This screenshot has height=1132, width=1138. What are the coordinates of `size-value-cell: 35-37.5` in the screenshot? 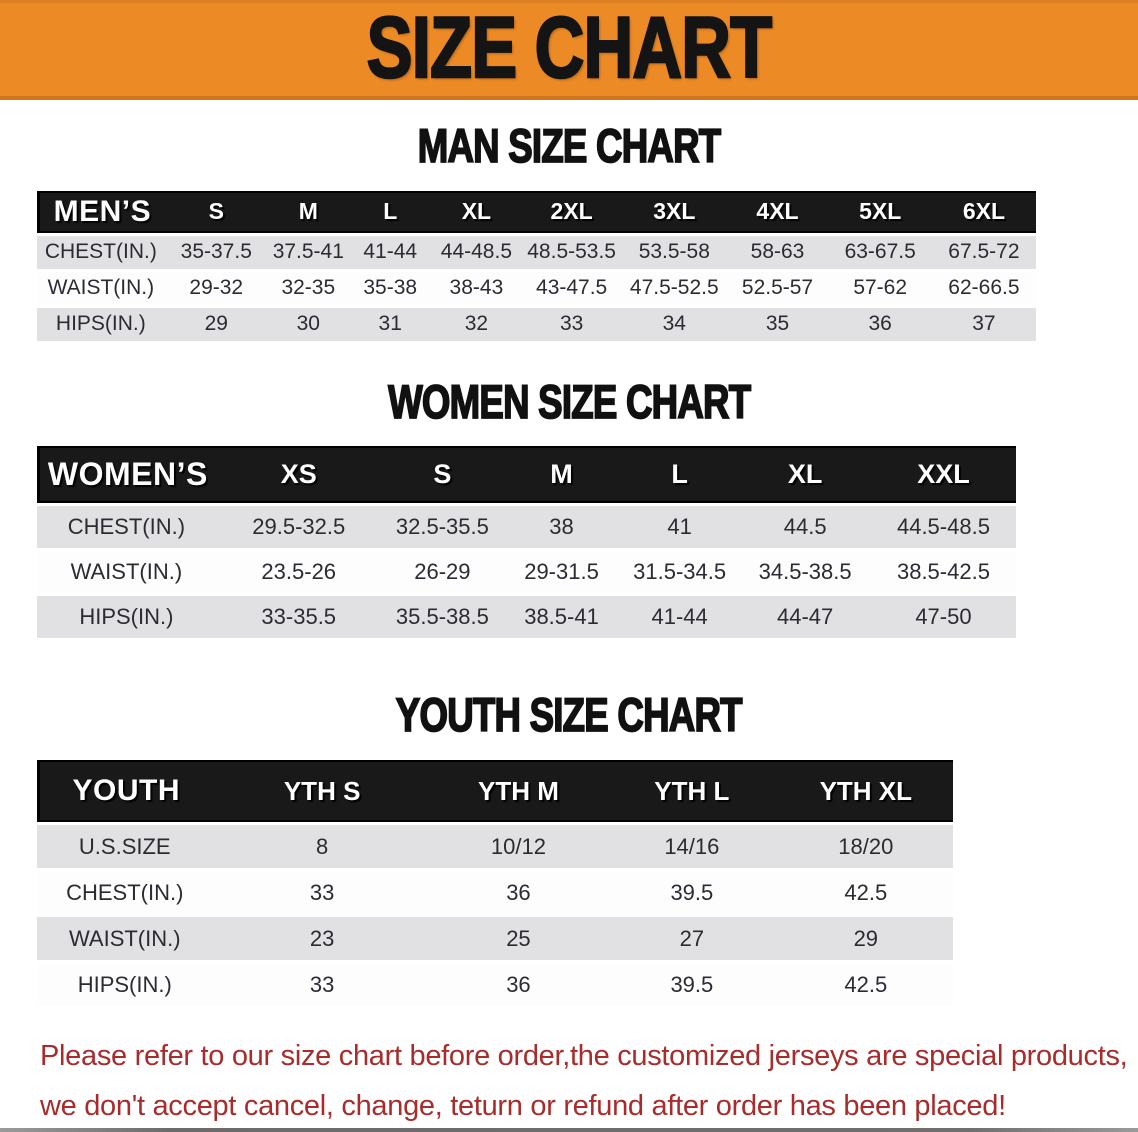 It's located at (216, 252).